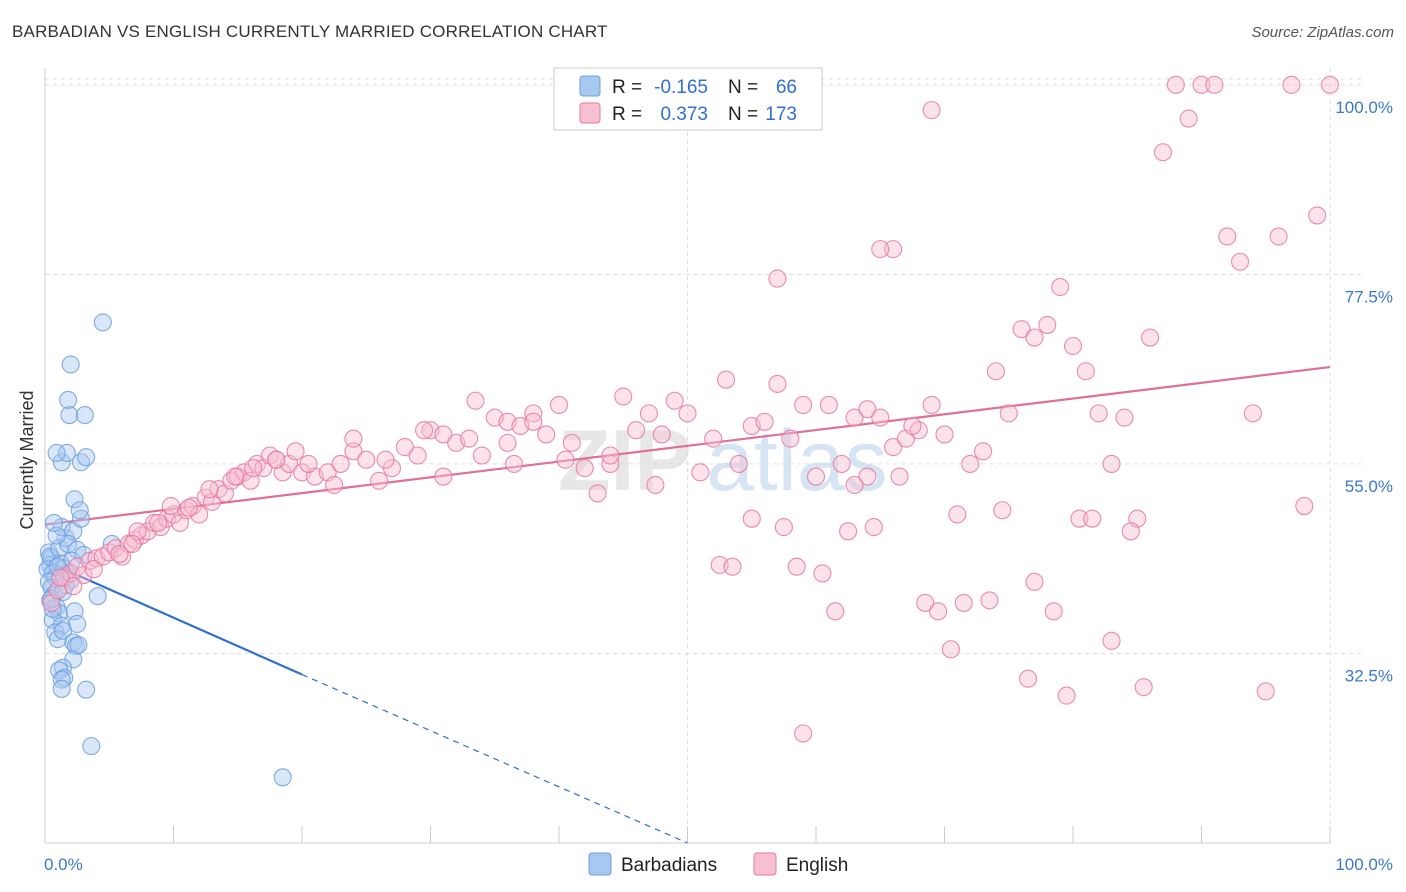 Image resolution: width=1406 pixels, height=892 pixels. What do you see at coordinates (1369, 675) in the screenshot?
I see `y-tick-label-0: 32.5%` at bounding box center [1369, 675].